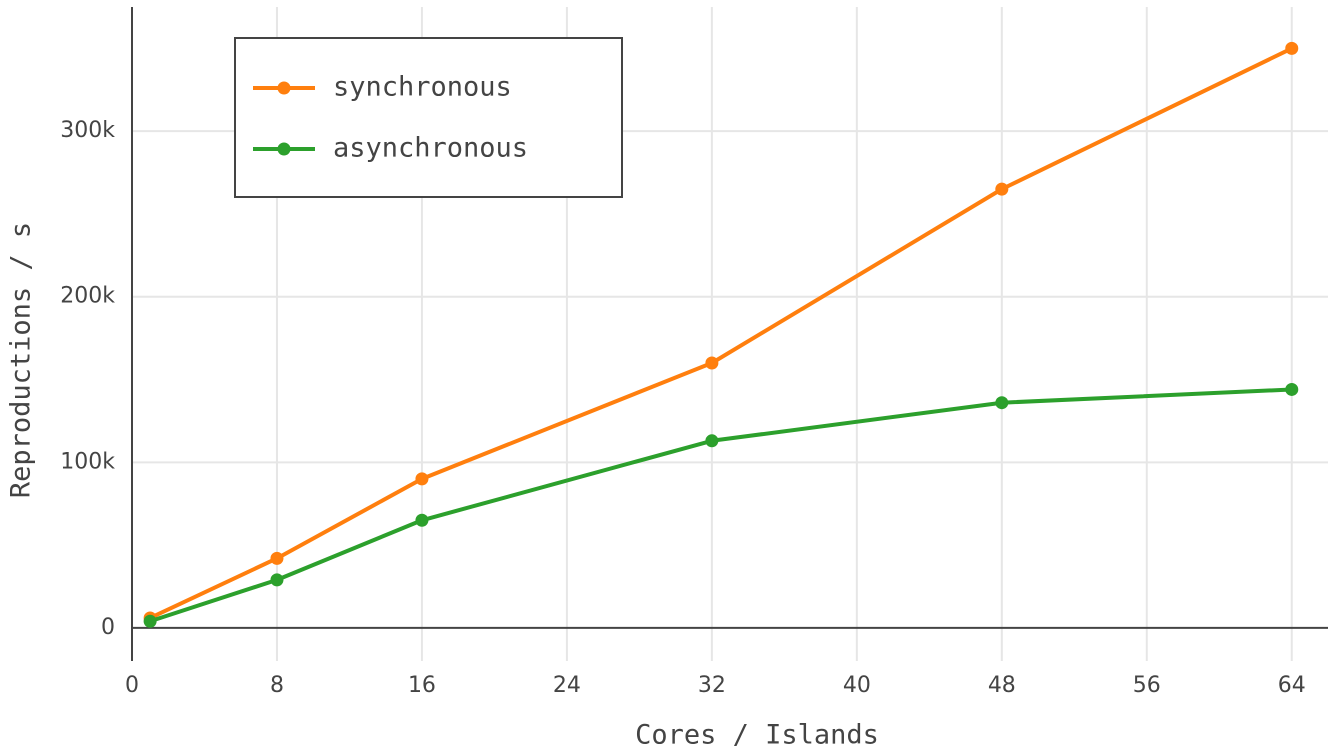 Image resolution: width=1337 pixels, height=756 pixels. Describe the element at coordinates (430, 148) in the screenshot. I see `legend-label: asynchronous` at that location.